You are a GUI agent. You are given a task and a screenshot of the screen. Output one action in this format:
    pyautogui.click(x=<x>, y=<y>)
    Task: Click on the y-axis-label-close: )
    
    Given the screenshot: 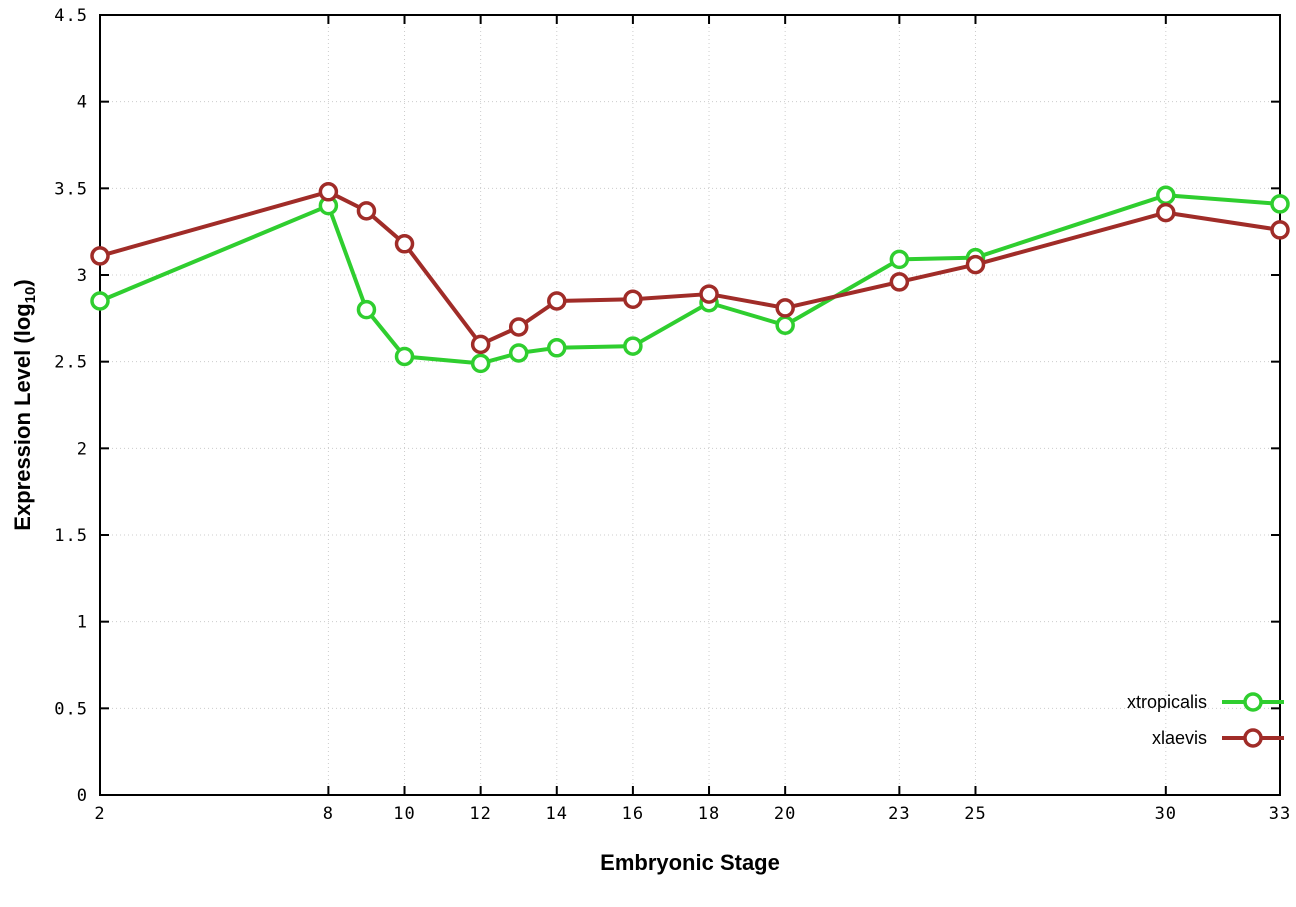 What is the action you would take?
    pyautogui.click(x=22, y=282)
    